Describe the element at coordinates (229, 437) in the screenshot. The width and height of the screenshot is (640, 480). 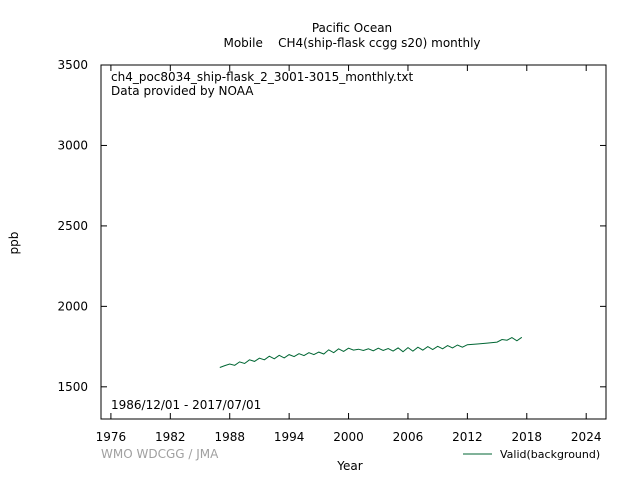
I see `x-tick-label: 1988` at that location.